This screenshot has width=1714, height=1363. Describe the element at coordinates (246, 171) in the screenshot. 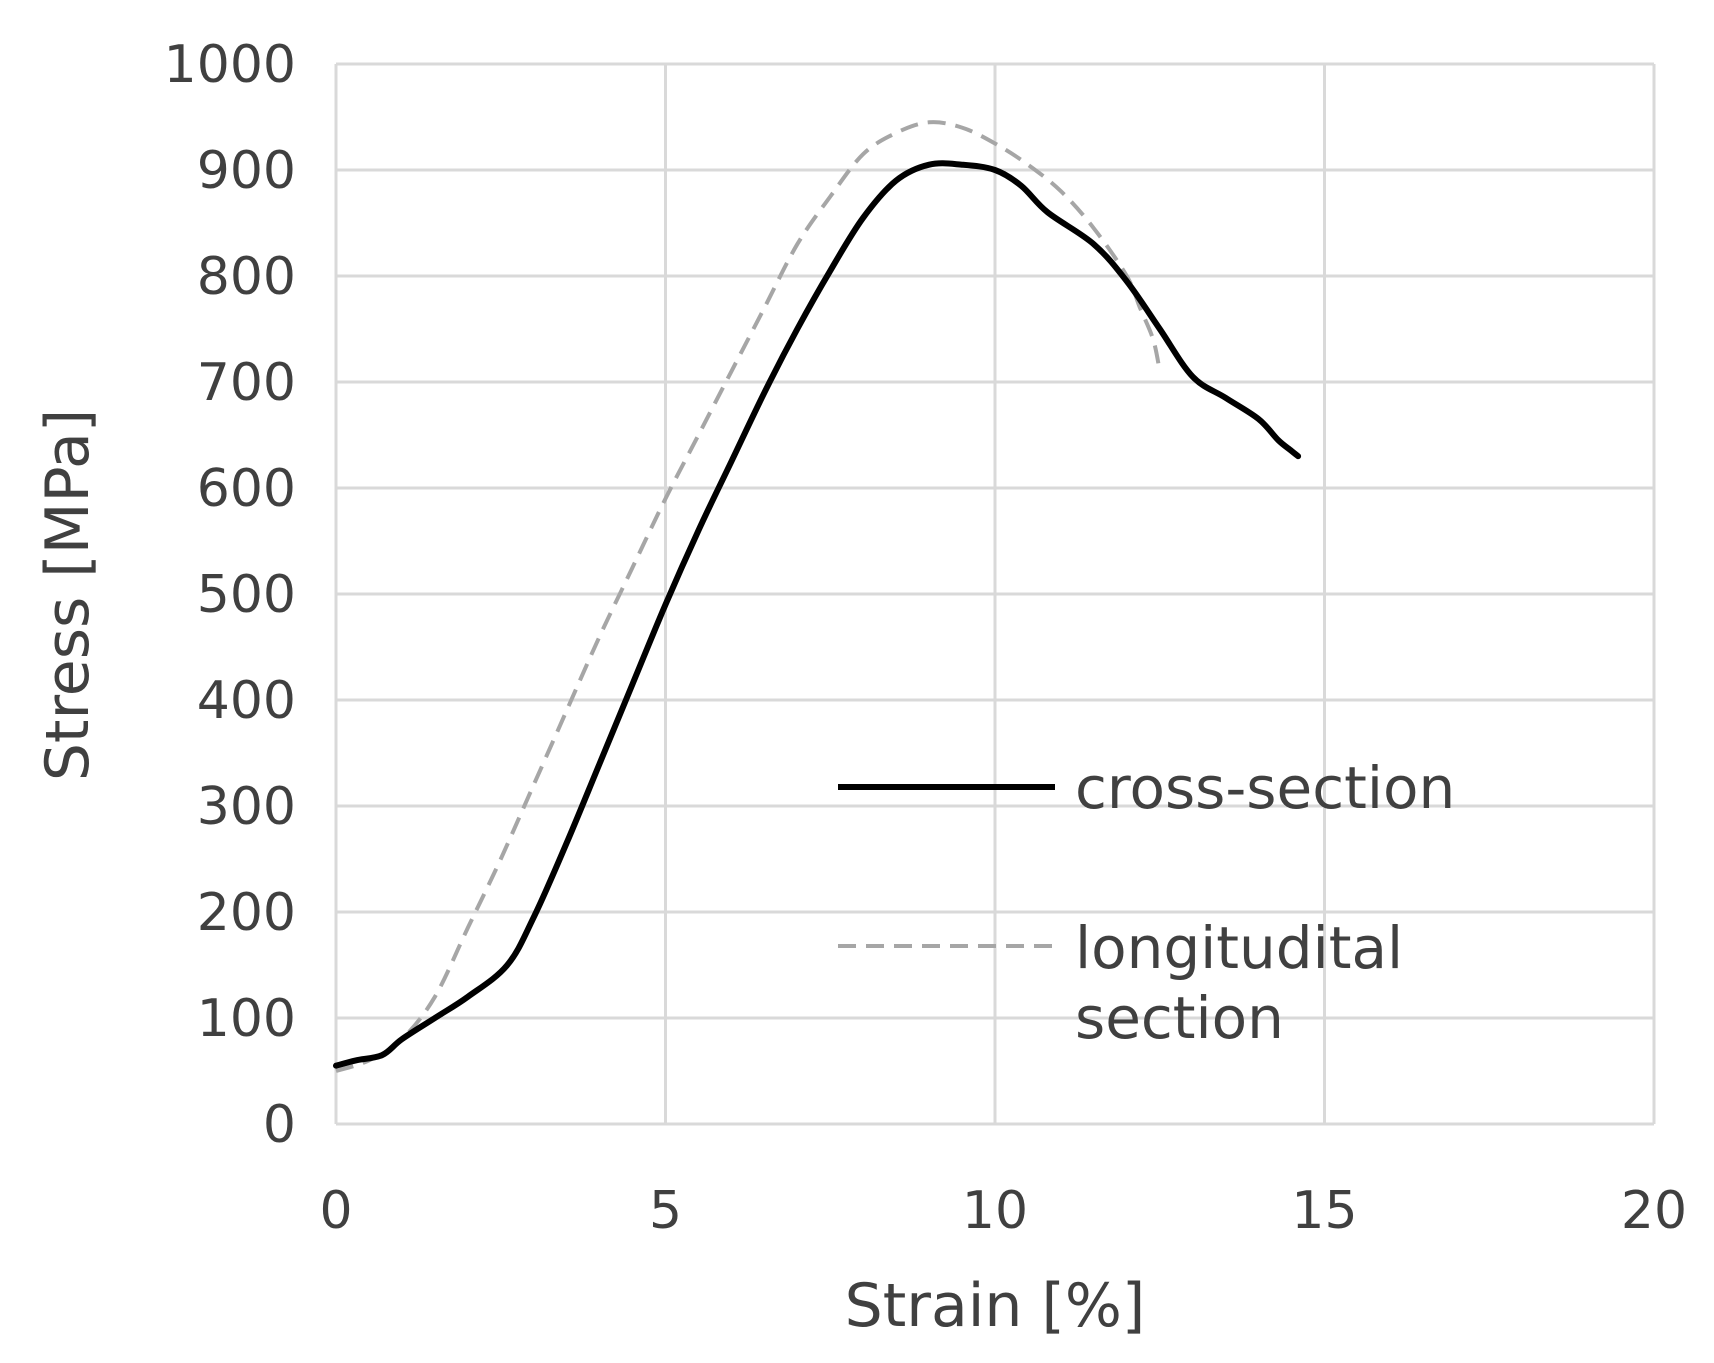

I see `y-tick-label: 900` at that location.